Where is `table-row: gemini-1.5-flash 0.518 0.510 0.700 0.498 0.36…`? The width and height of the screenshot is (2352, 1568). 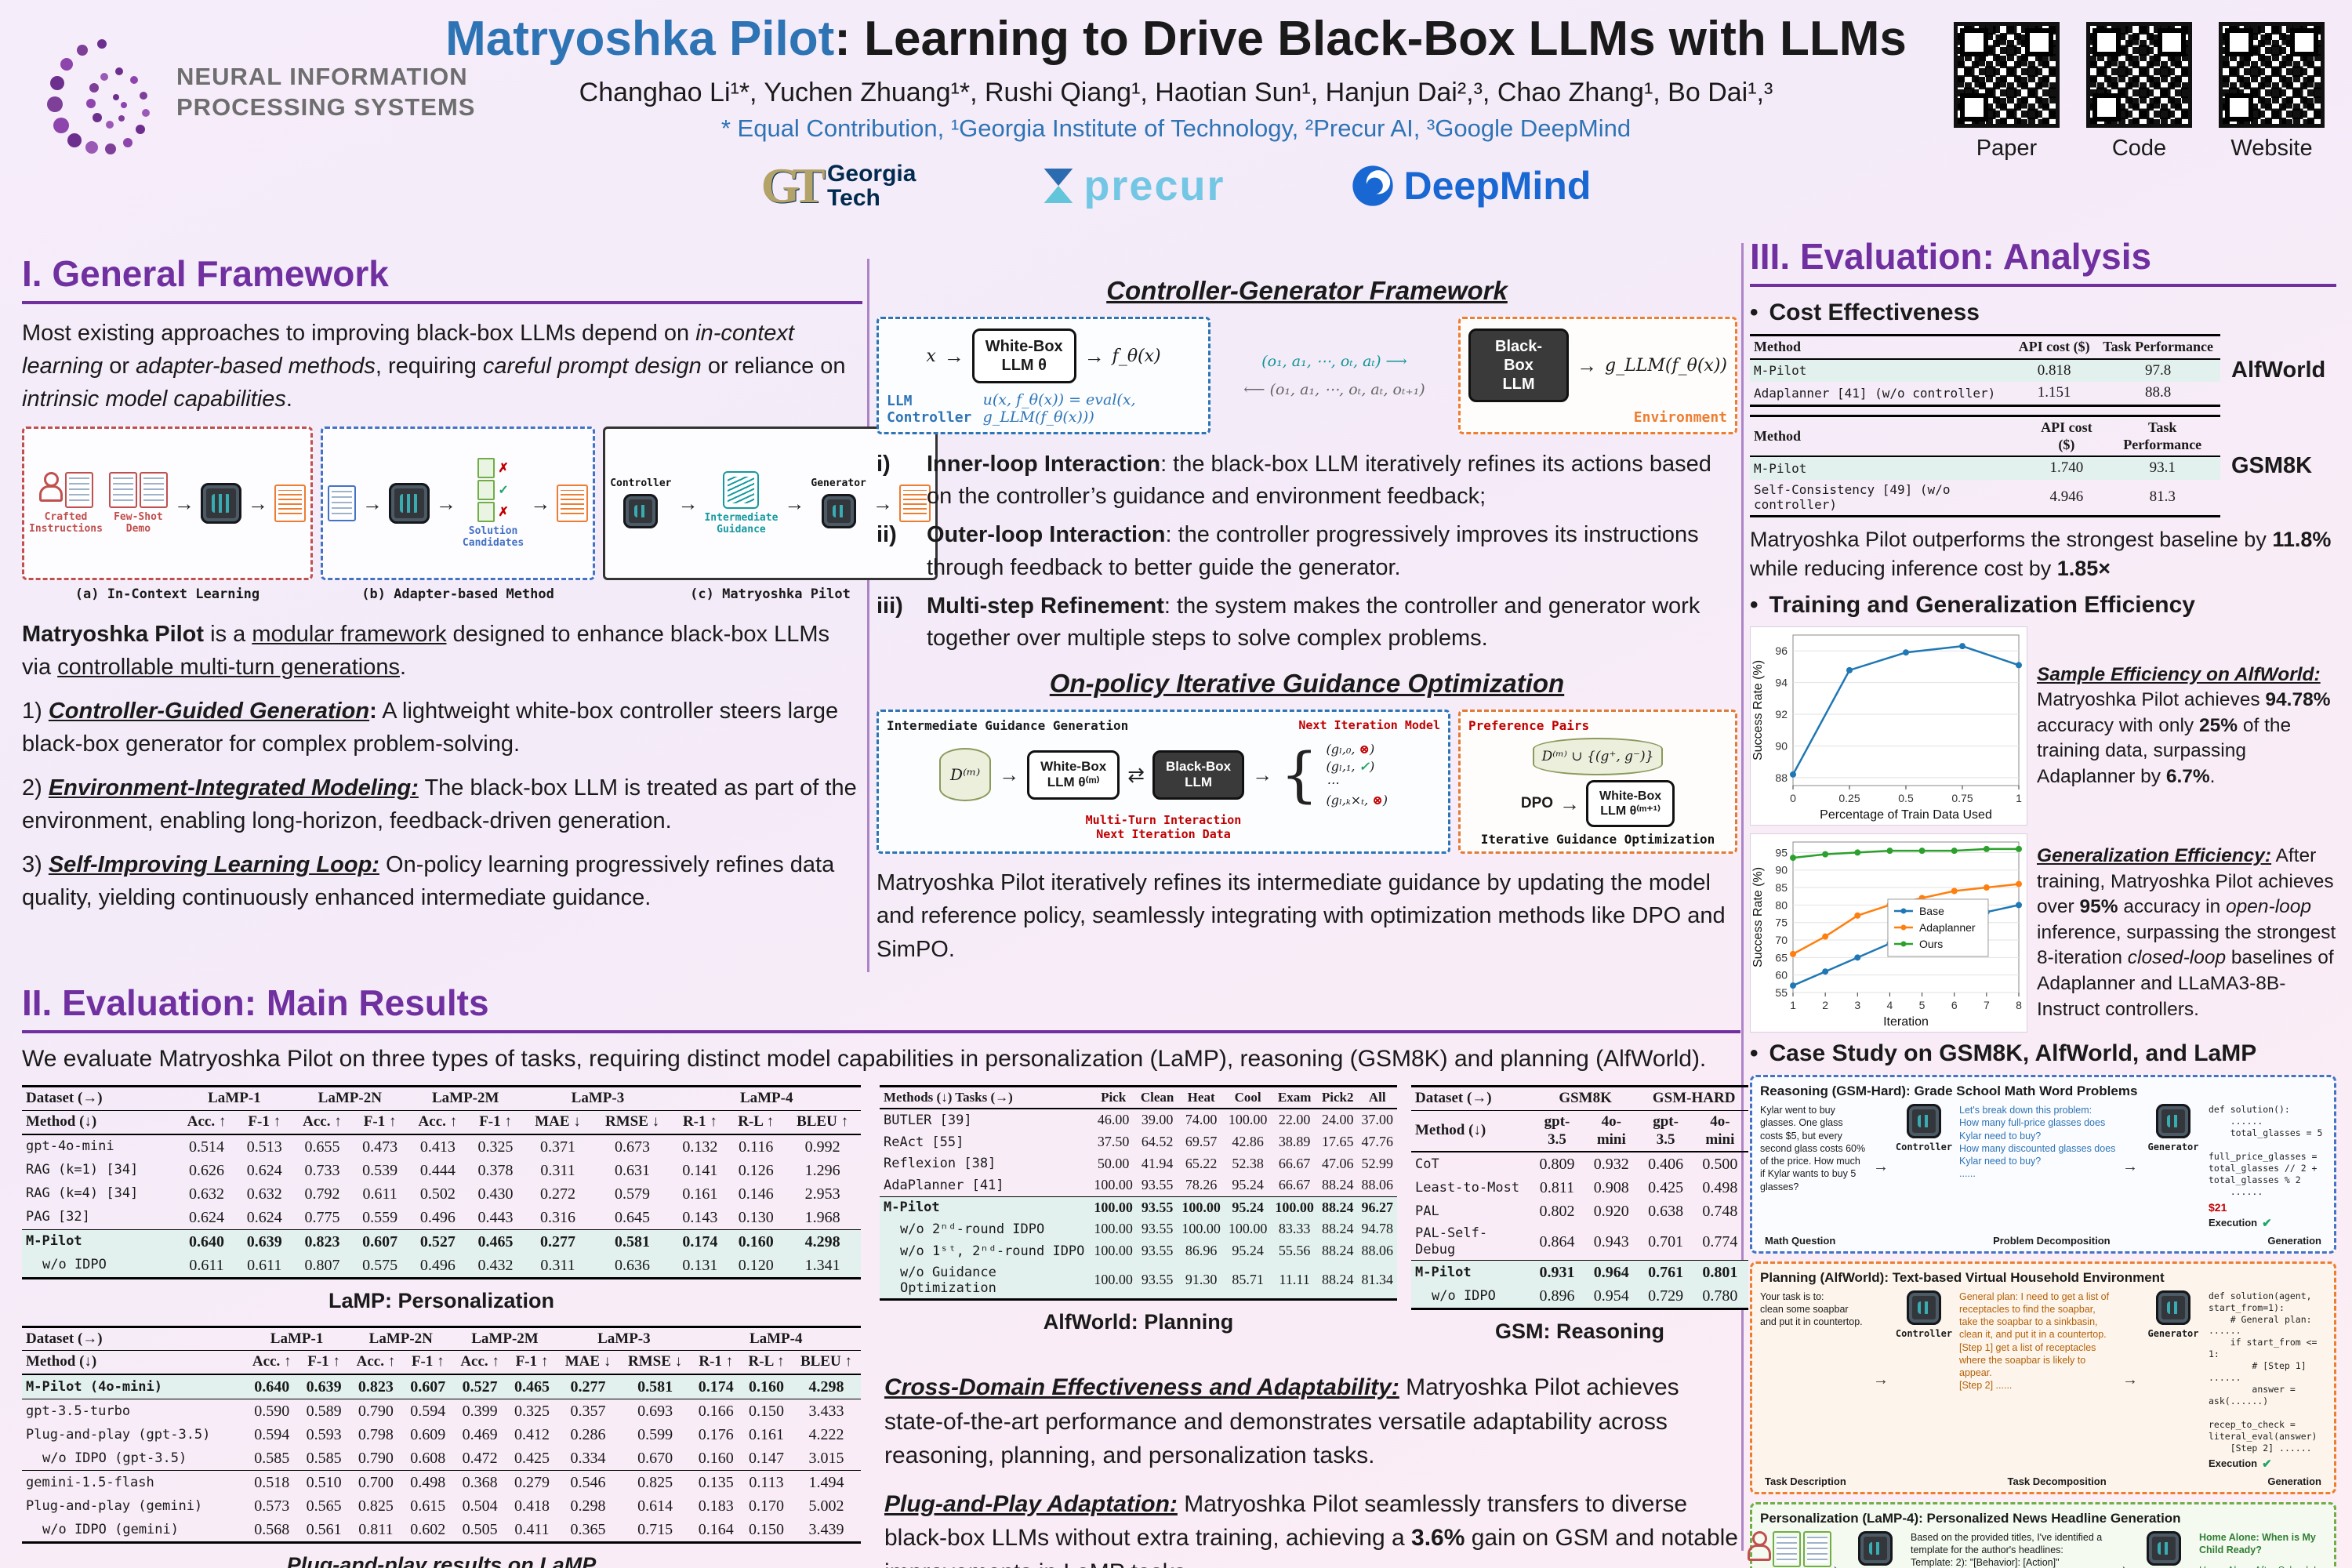
table-row: gemini-1.5-flash 0.518 0.510 0.700 0.498 0.36… is located at coordinates (442, 1482).